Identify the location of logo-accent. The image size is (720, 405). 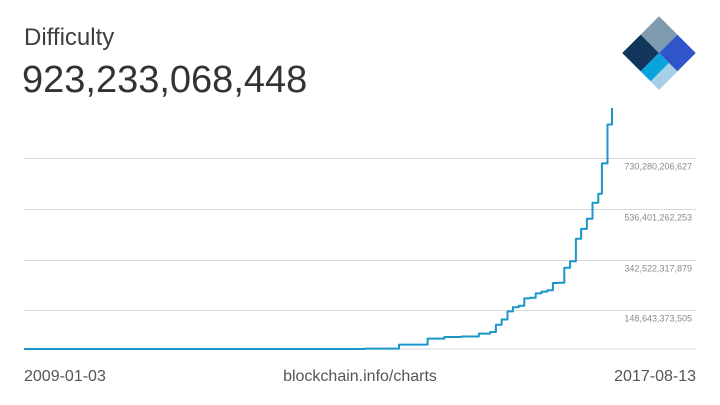
(664, 76).